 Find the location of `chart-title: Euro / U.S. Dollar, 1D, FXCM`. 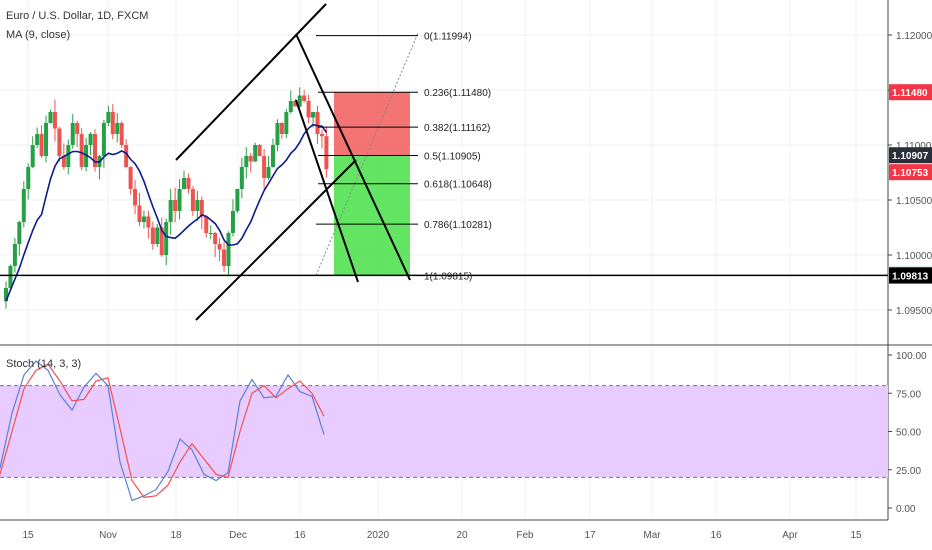

chart-title: Euro / U.S. Dollar, 1D, FXCM is located at coordinates (77, 16).